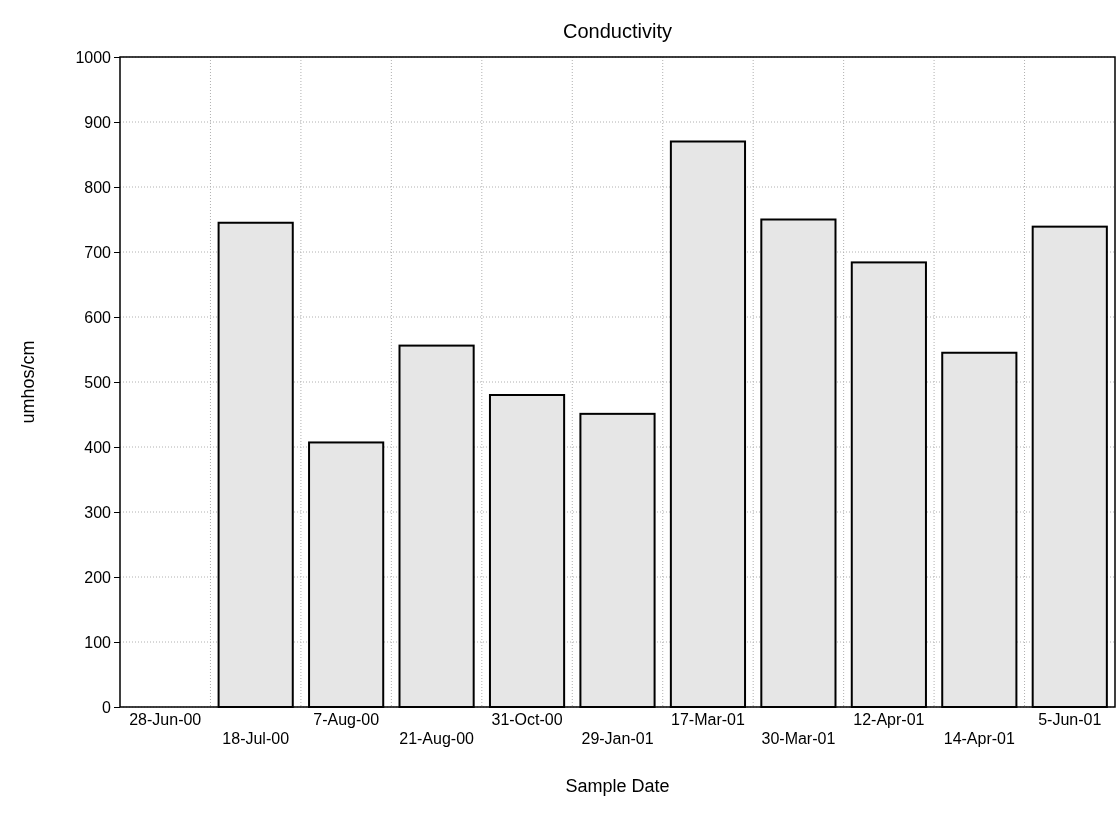  I want to click on y-tick-label: 200, so click(98, 577).